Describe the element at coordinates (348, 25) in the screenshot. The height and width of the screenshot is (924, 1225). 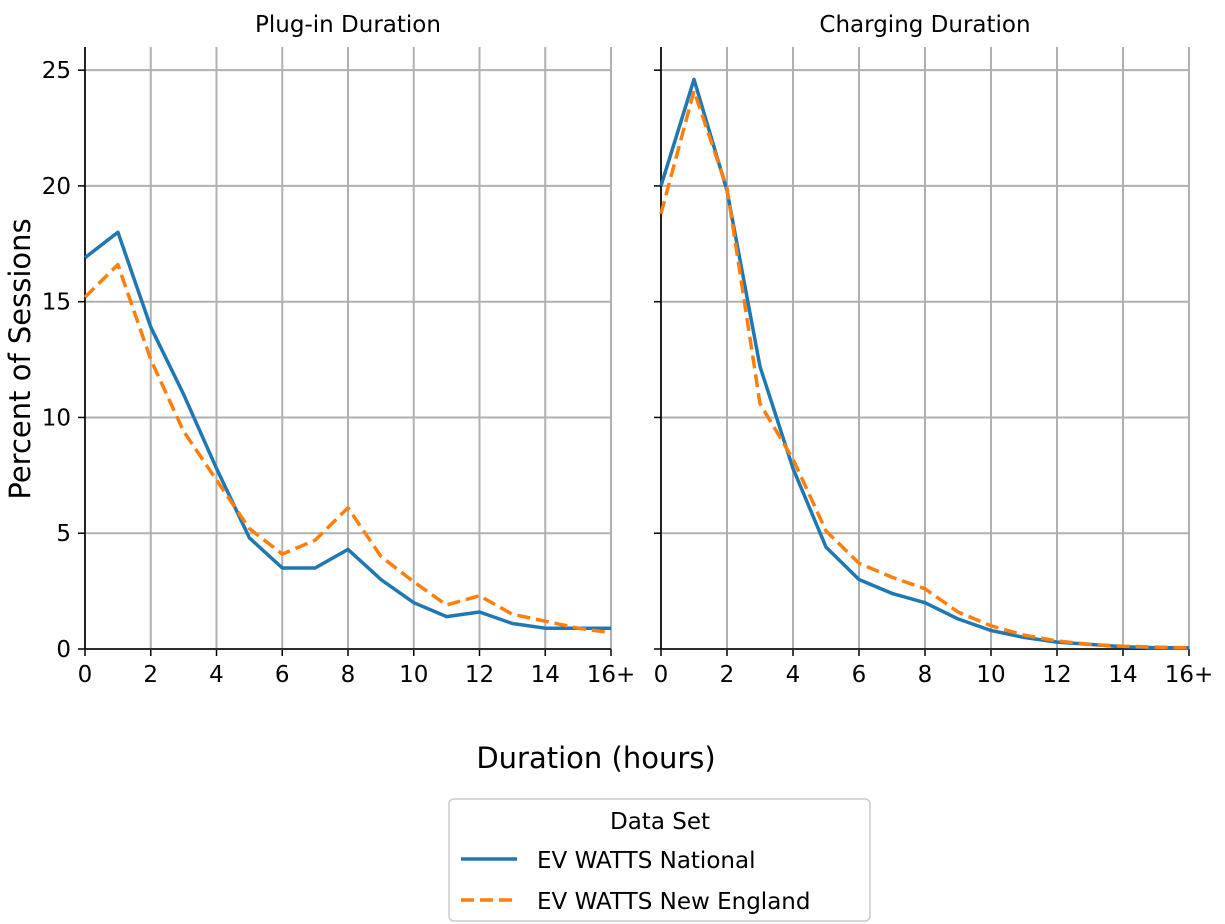
I see `panel-title: Plug-in Duration` at that location.